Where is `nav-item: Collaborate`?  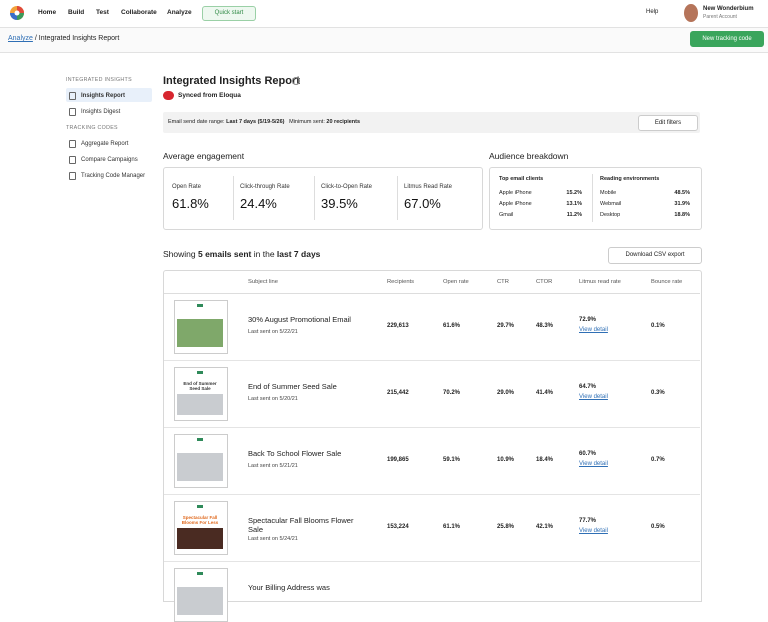
nav-item: Collaborate is located at coordinates (139, 12).